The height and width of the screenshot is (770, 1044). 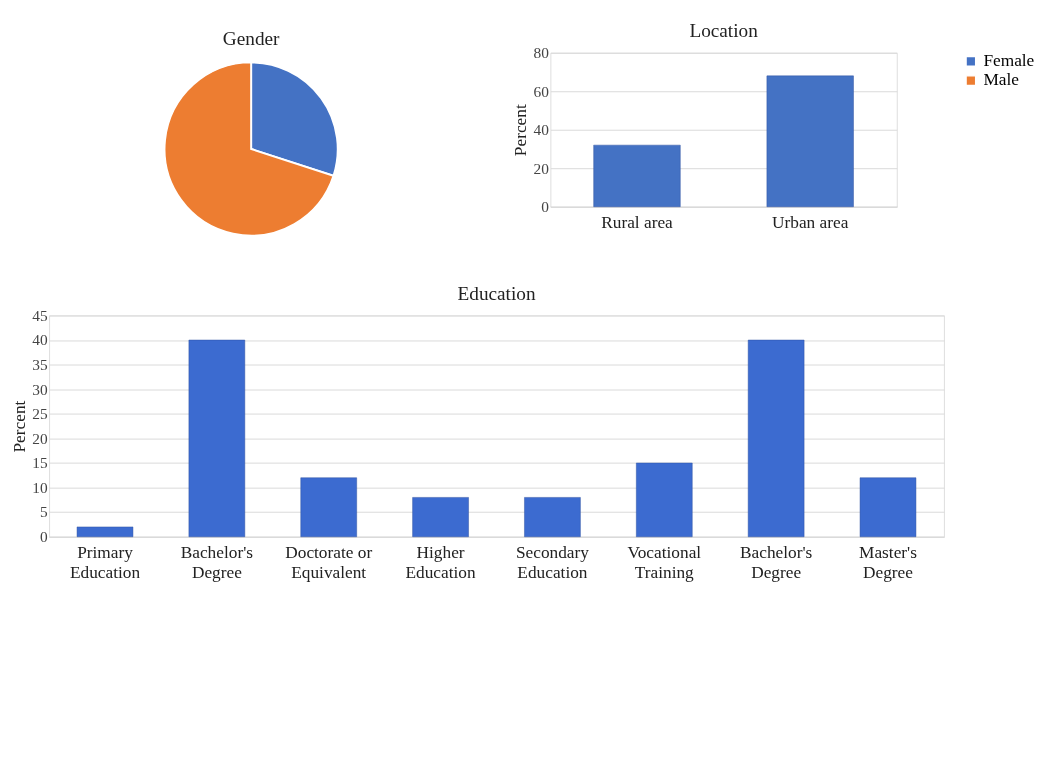 I want to click on x-tick-label: Master's Degree, so click(x=888, y=562).